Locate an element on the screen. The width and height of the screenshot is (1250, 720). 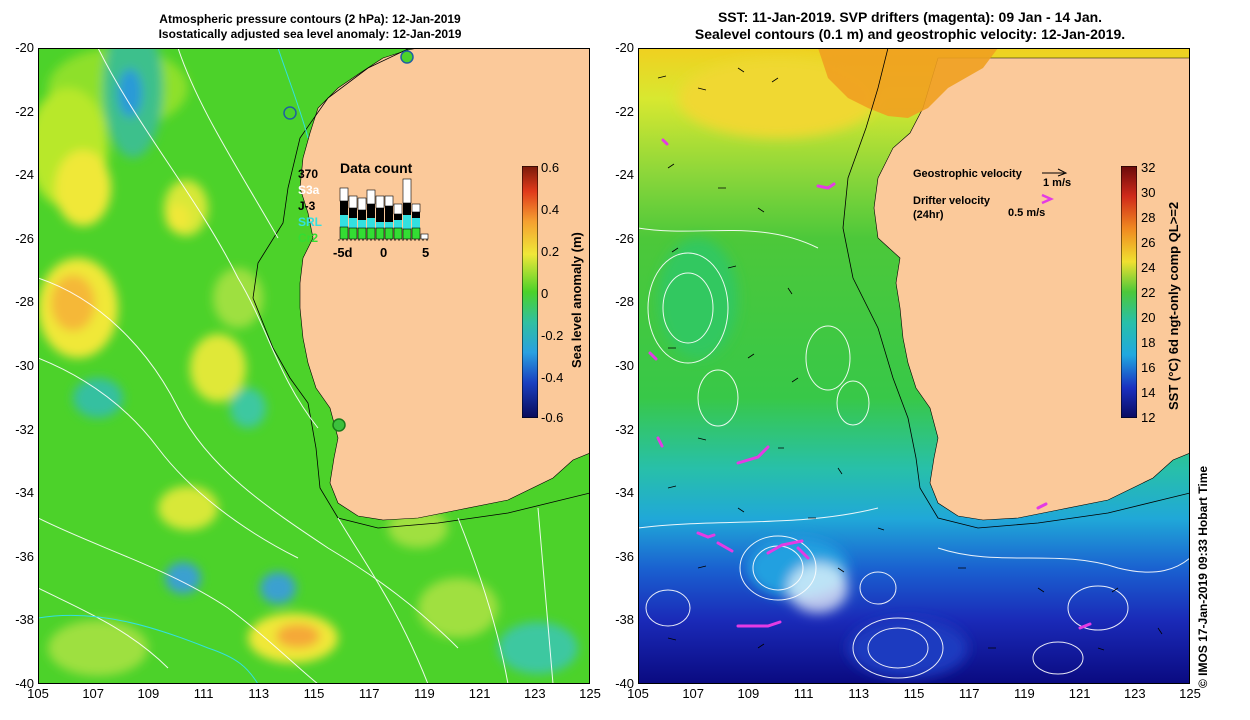
left-lon-tick: 117 is located at coordinates (369, 693).